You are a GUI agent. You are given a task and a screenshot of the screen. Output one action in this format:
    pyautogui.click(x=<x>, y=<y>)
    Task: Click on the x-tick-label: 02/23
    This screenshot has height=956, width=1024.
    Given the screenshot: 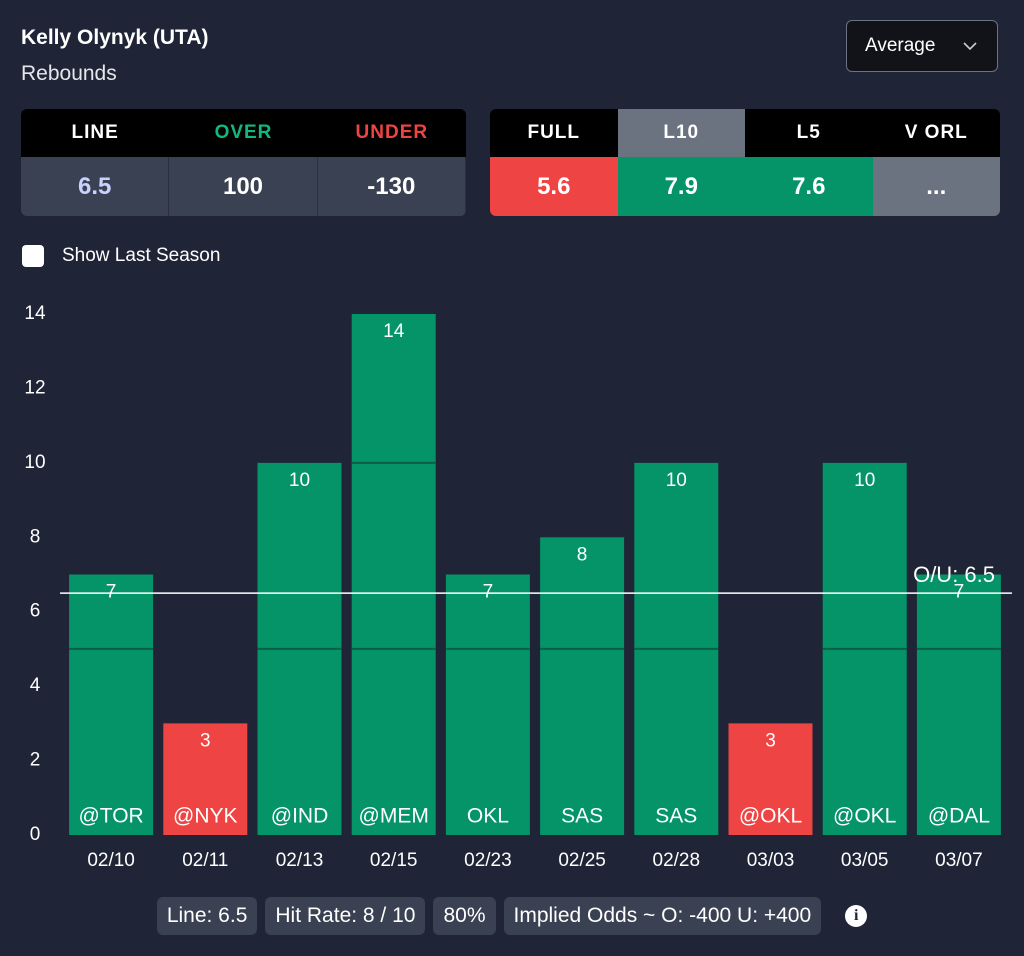 What is the action you would take?
    pyautogui.click(x=488, y=860)
    